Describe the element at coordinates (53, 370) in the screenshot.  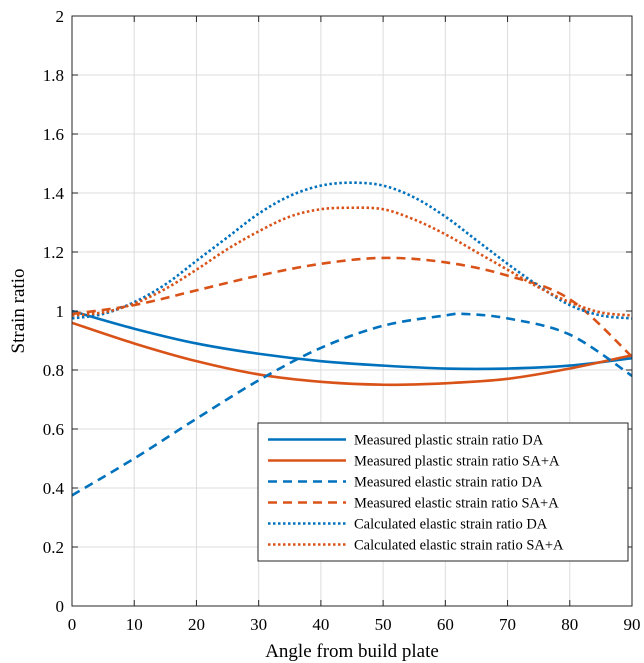
I see `y-tick-label: 0.8` at that location.